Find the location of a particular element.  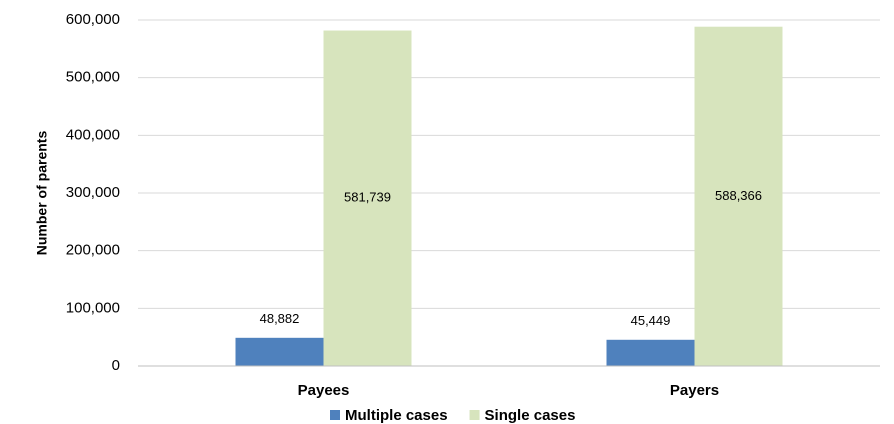

y-axis-title: Number of parents is located at coordinates (42, 193).